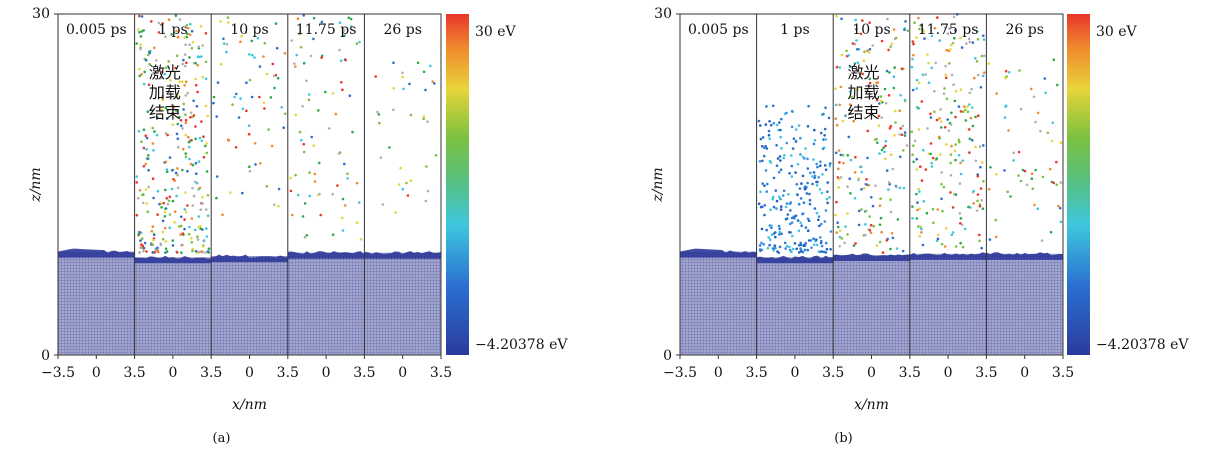 The width and height of the screenshot is (1232, 455). I want to click on surface-layer, so click(948, 256).